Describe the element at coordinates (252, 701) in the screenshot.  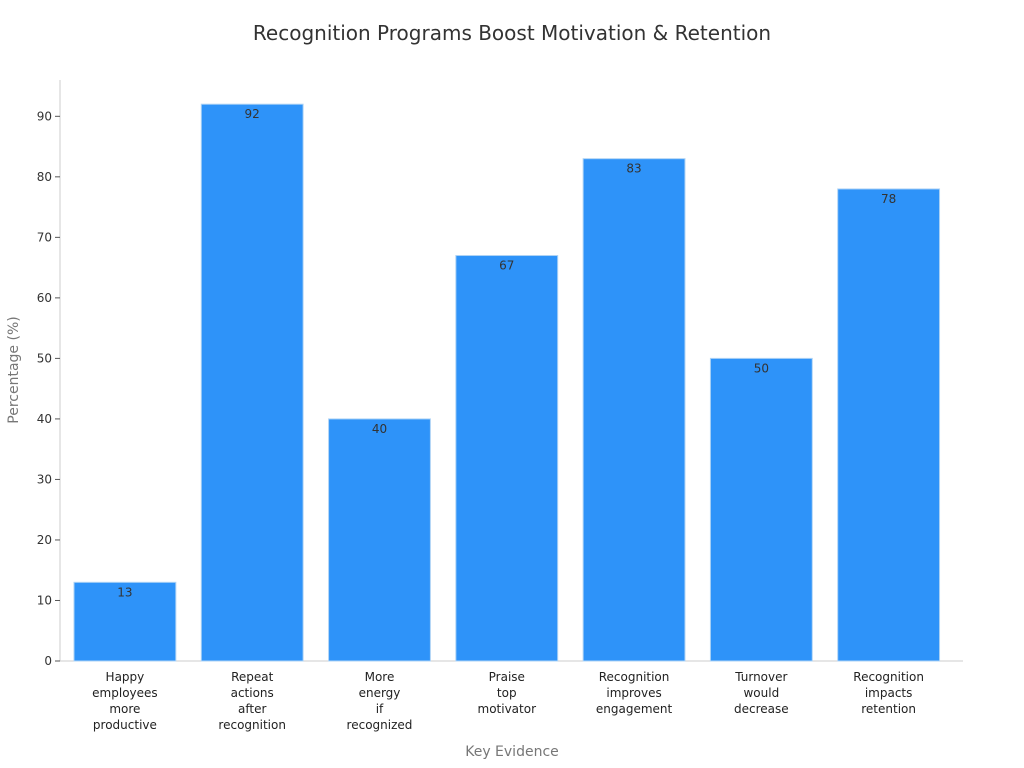
I see `x-tick-label: Repeat actions after recognition` at that location.